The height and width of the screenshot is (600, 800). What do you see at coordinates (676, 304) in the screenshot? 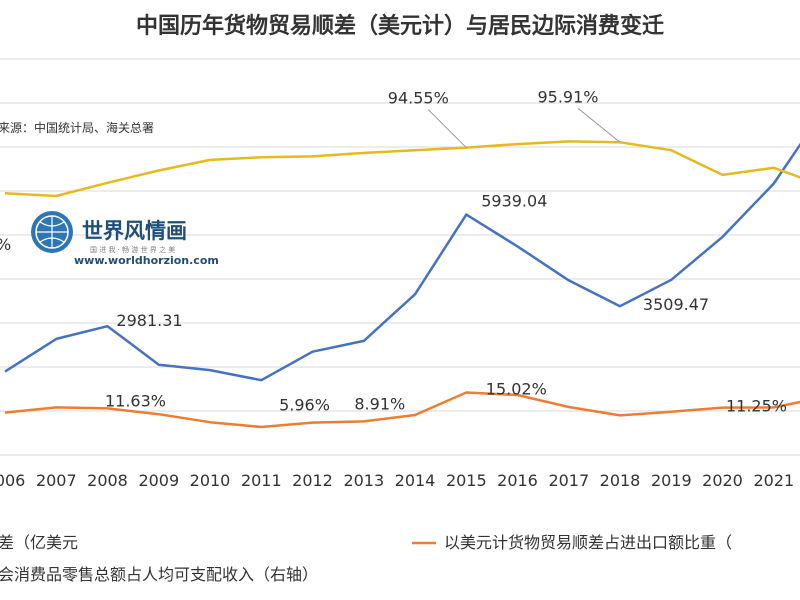
I see `data-label: 3509.47` at bounding box center [676, 304].